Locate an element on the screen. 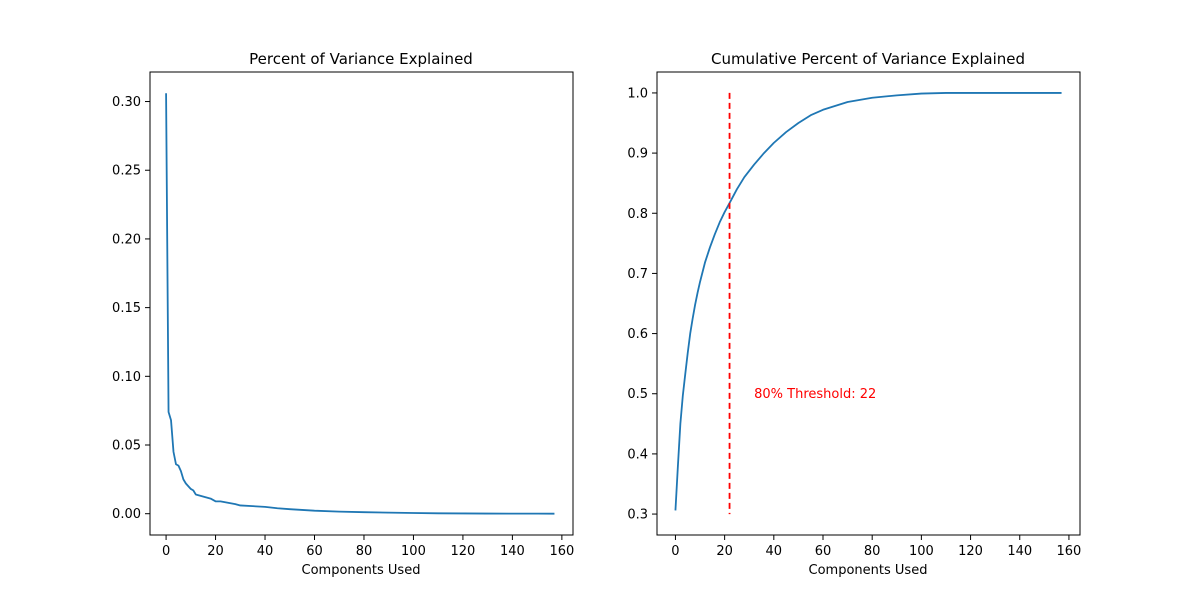 Image resolution: width=1200 pixels, height=600 pixels. y-tick-label: 0.00 is located at coordinates (126, 514).